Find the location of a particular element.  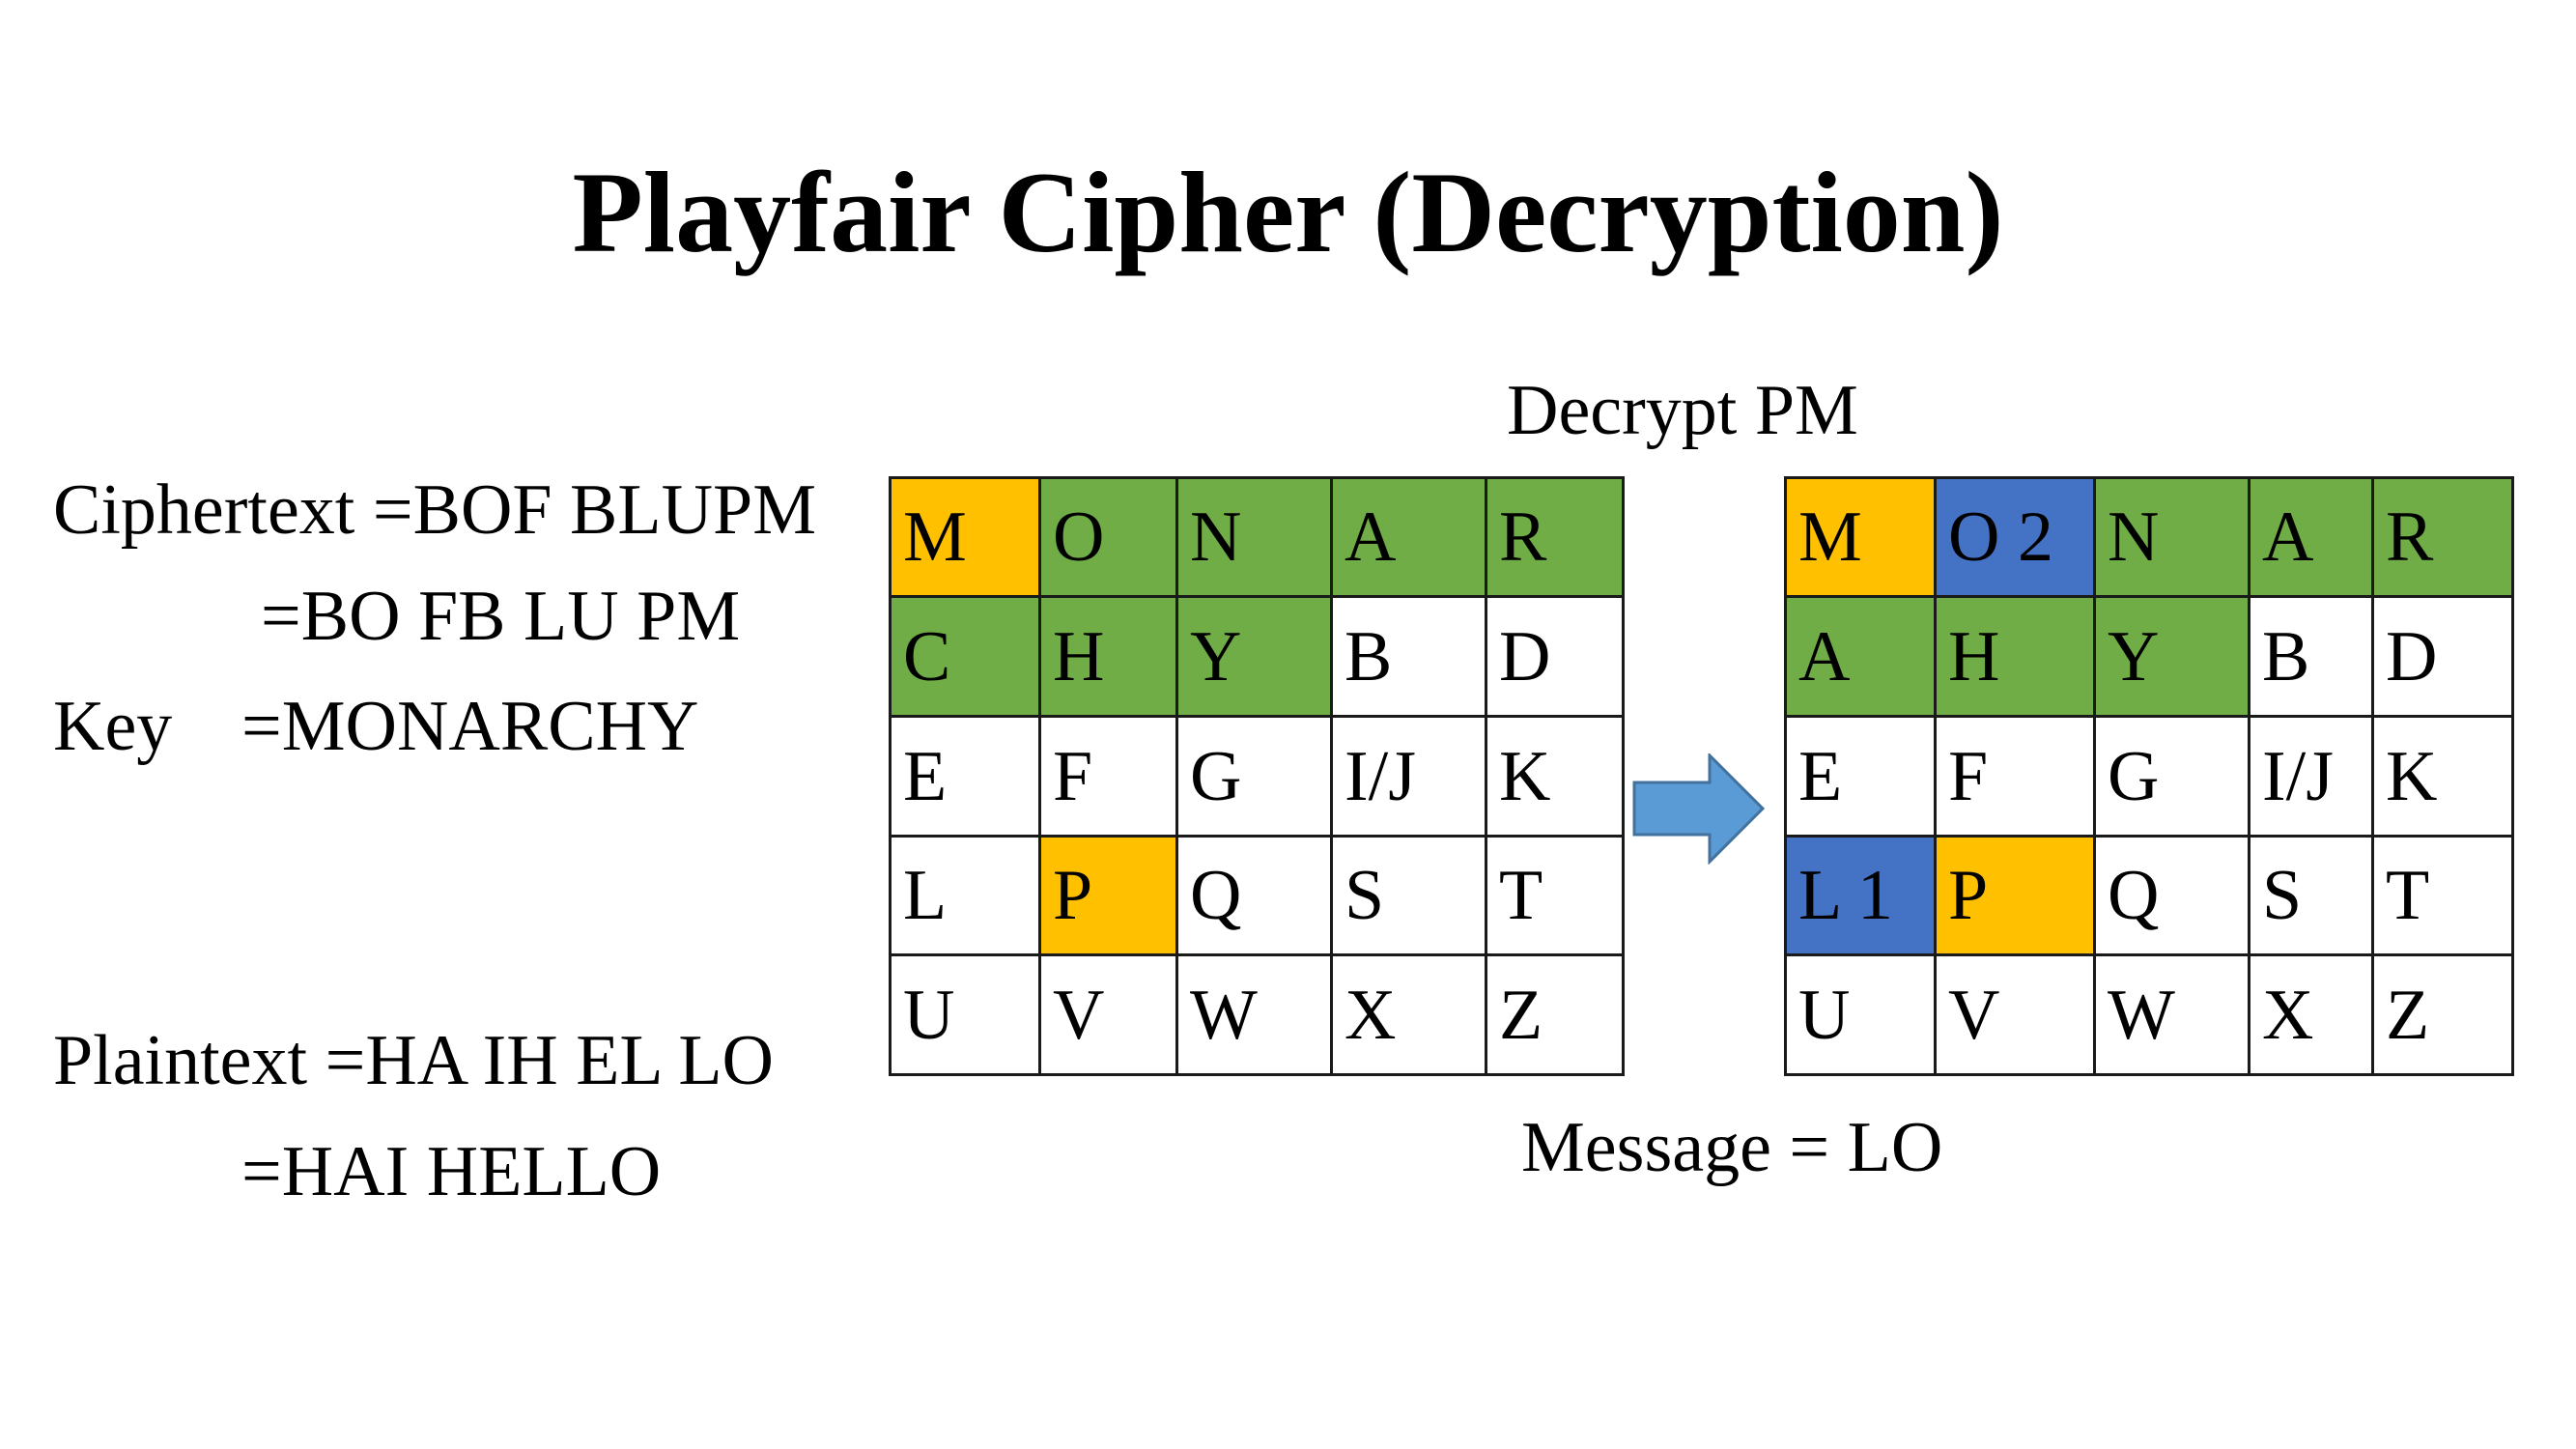

key-square-right-cell: M is located at coordinates (1860, 537).